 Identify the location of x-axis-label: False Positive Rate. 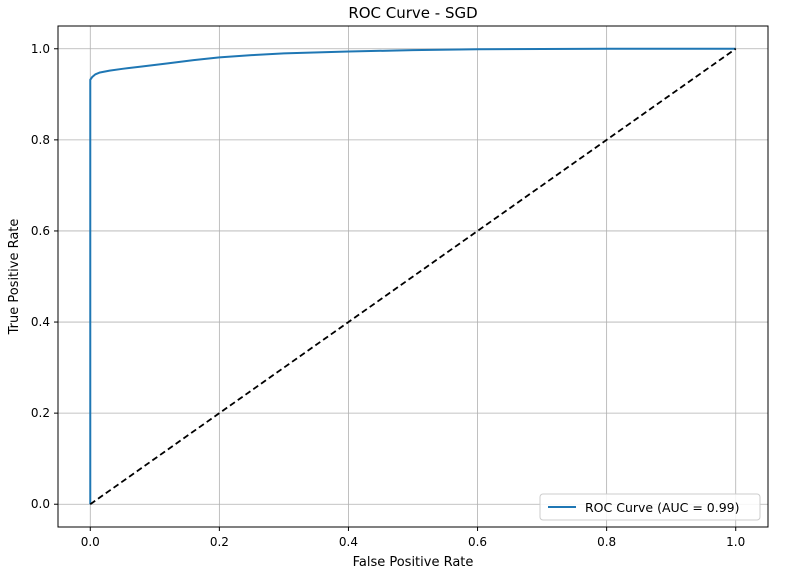
(413, 562).